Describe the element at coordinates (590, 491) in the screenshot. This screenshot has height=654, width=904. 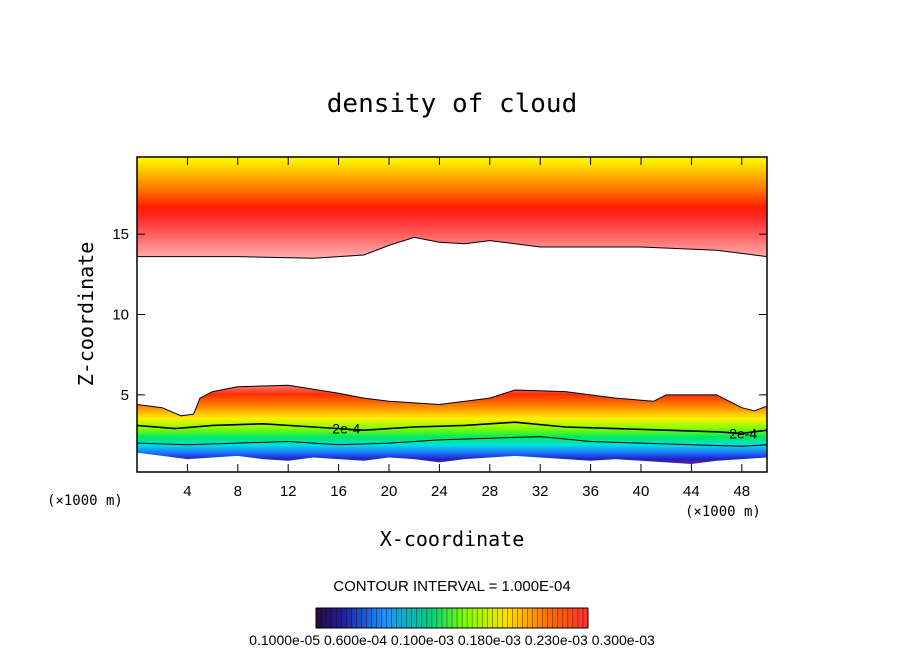
I see `x-tick-label-36: 36` at that location.